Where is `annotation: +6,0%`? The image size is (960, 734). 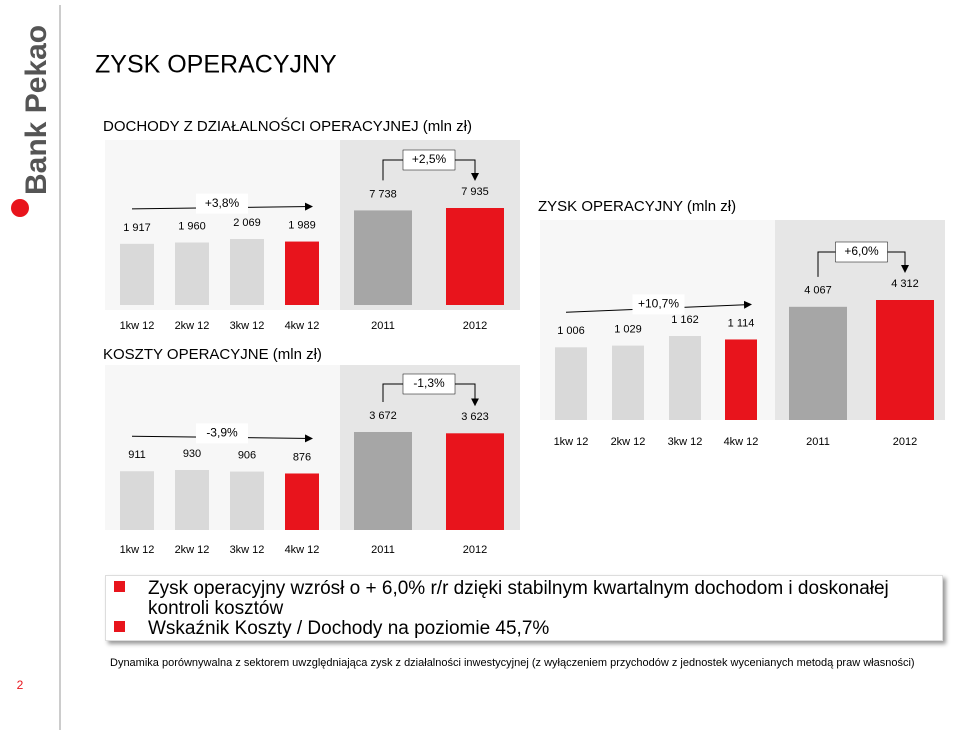
annotation: +6,0% is located at coordinates (861, 251).